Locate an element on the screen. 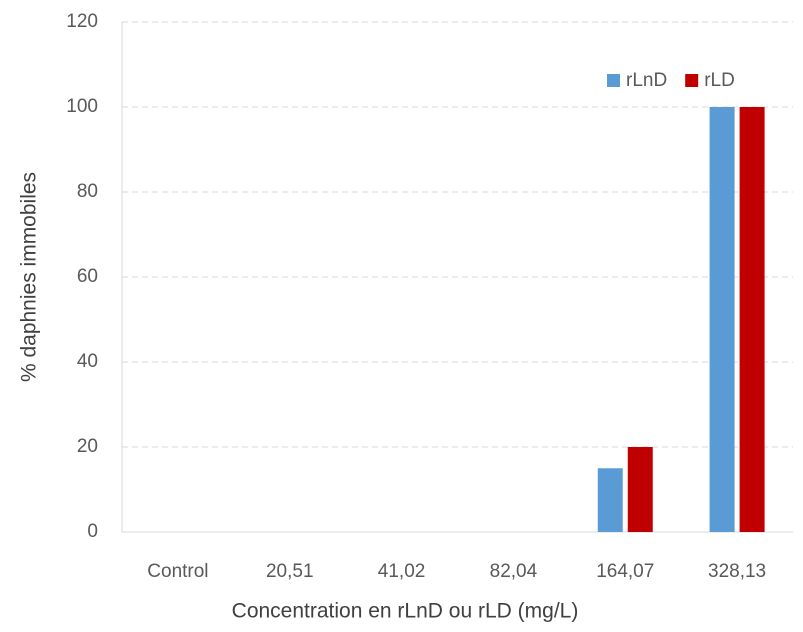 This screenshot has width=803, height=632. legend-label: rLnD is located at coordinates (646, 80).